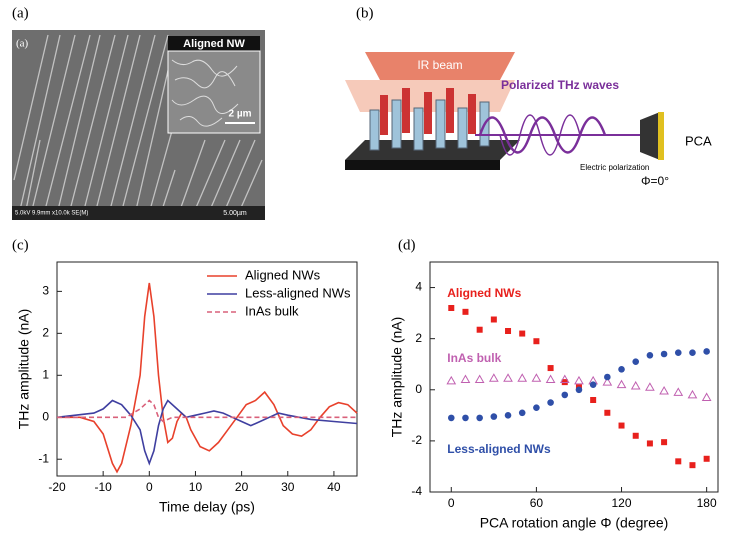 The image size is (738, 536). What do you see at coordinates (43, 458) in the screenshot?
I see `y-tick-label: -1` at bounding box center [43, 458].